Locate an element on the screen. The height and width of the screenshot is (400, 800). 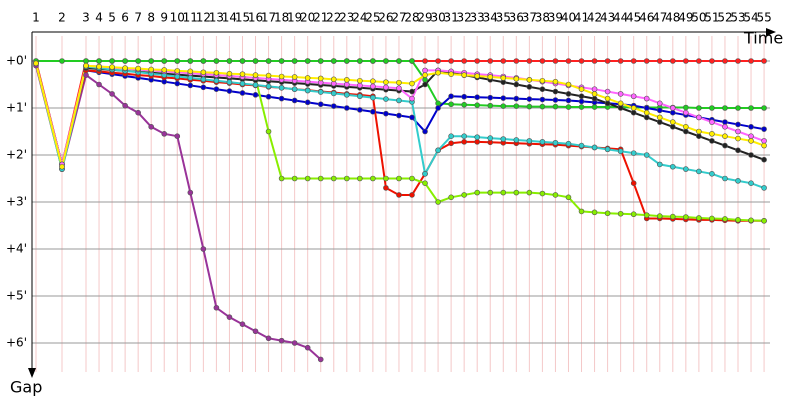
y-tick-label: +0' is located at coordinates (16, 61).